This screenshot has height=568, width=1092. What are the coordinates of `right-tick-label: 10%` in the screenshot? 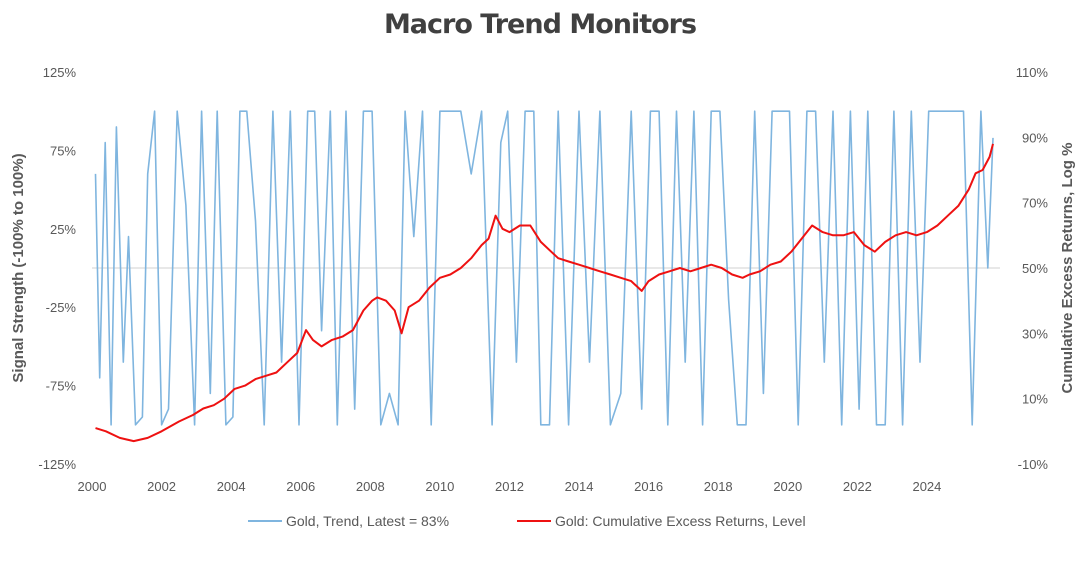 It's located at (1035, 399).